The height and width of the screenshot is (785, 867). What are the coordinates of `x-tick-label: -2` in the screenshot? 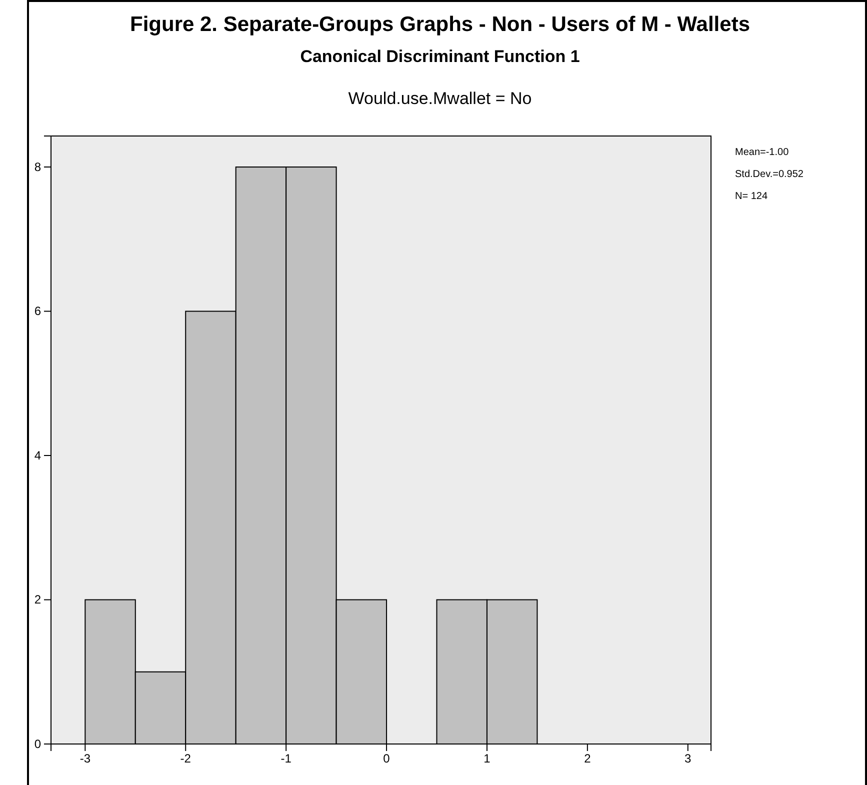 It's located at (186, 759).